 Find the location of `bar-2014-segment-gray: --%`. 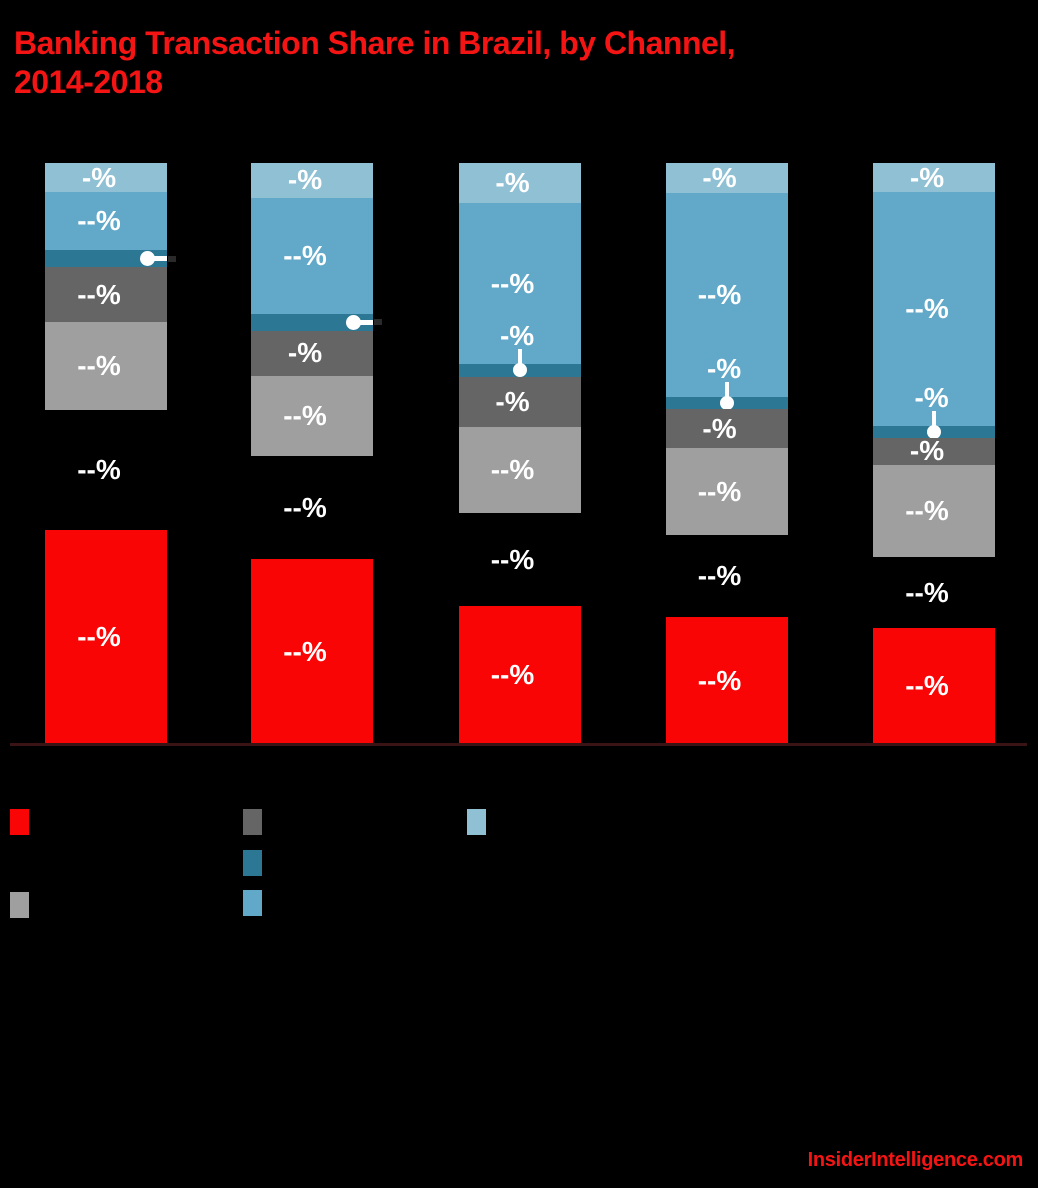

bar-2014-segment-gray: --% is located at coordinates (106, 366).